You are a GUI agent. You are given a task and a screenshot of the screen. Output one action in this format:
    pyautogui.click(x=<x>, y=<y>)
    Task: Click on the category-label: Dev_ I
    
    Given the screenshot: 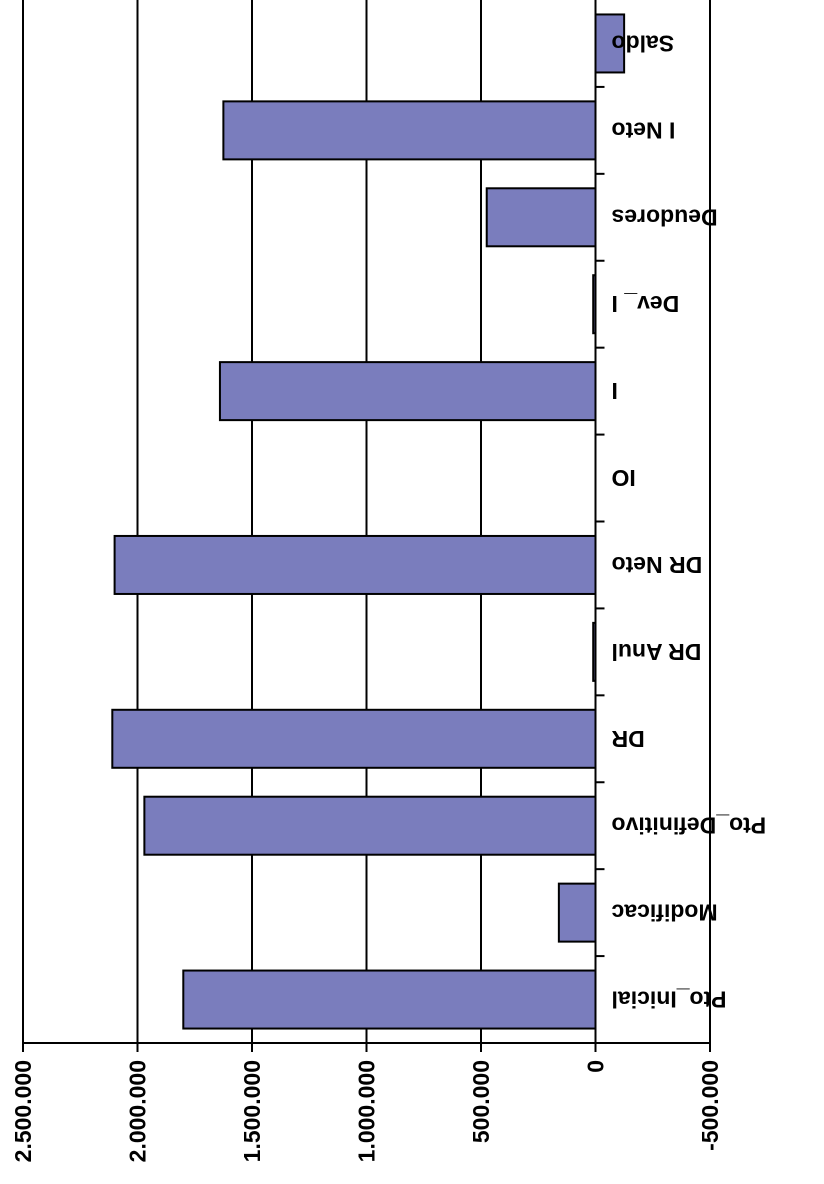 What is the action you would take?
    pyautogui.click(x=646, y=304)
    